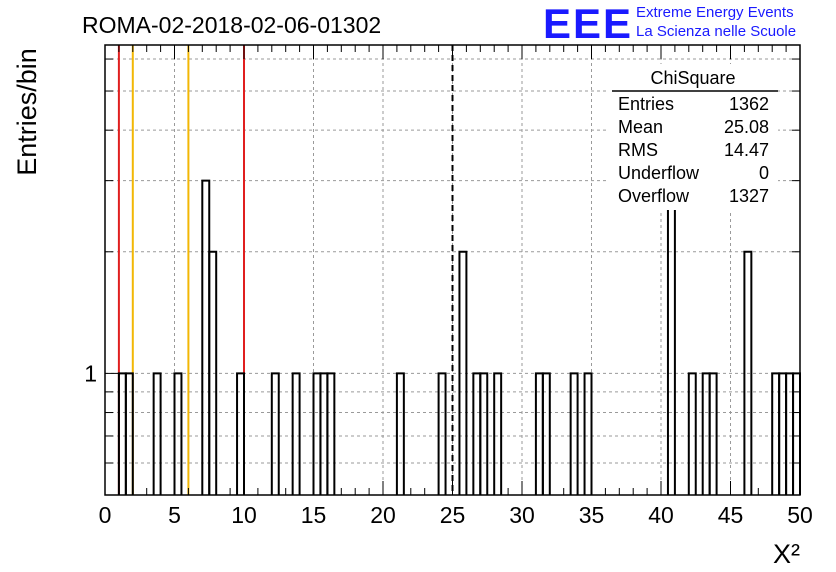 This screenshot has height=572, width=836. Describe the element at coordinates (746, 127) in the screenshot. I see `stats-row-value: 25.08` at that location.